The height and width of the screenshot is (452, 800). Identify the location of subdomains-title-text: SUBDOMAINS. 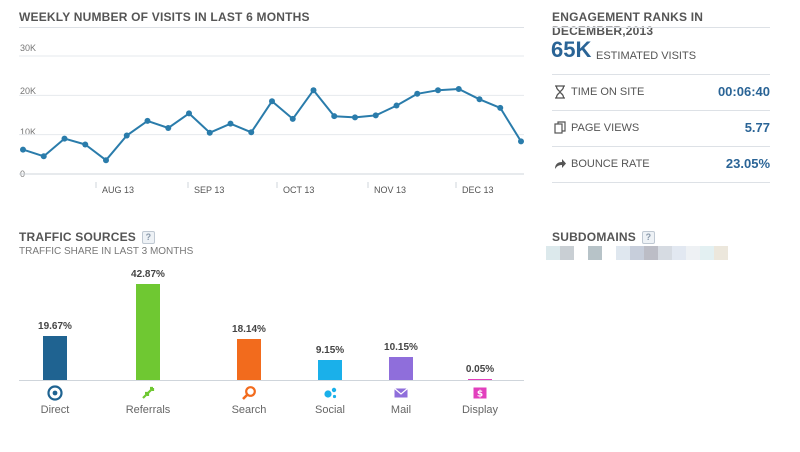
(594, 237).